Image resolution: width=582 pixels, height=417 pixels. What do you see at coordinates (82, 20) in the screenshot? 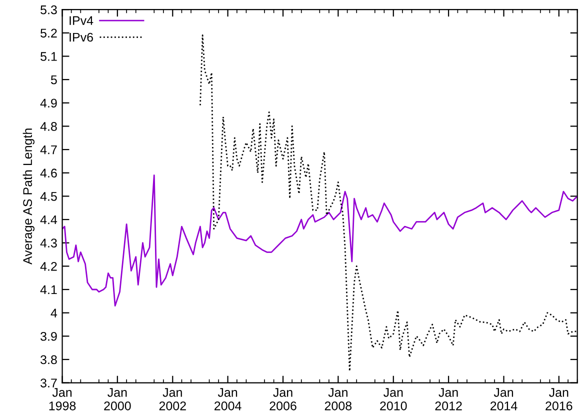
I see `legend-label: IPv4` at bounding box center [82, 20].